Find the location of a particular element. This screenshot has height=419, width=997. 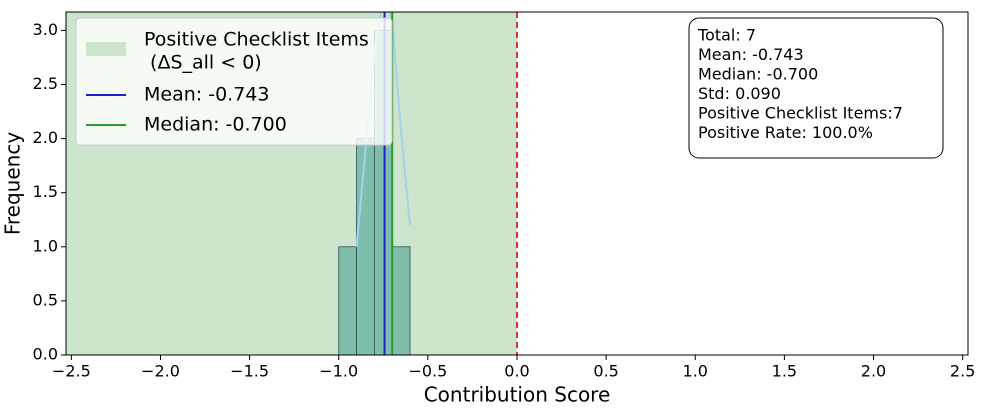

legend-swatch is located at coordinates (106, 49).